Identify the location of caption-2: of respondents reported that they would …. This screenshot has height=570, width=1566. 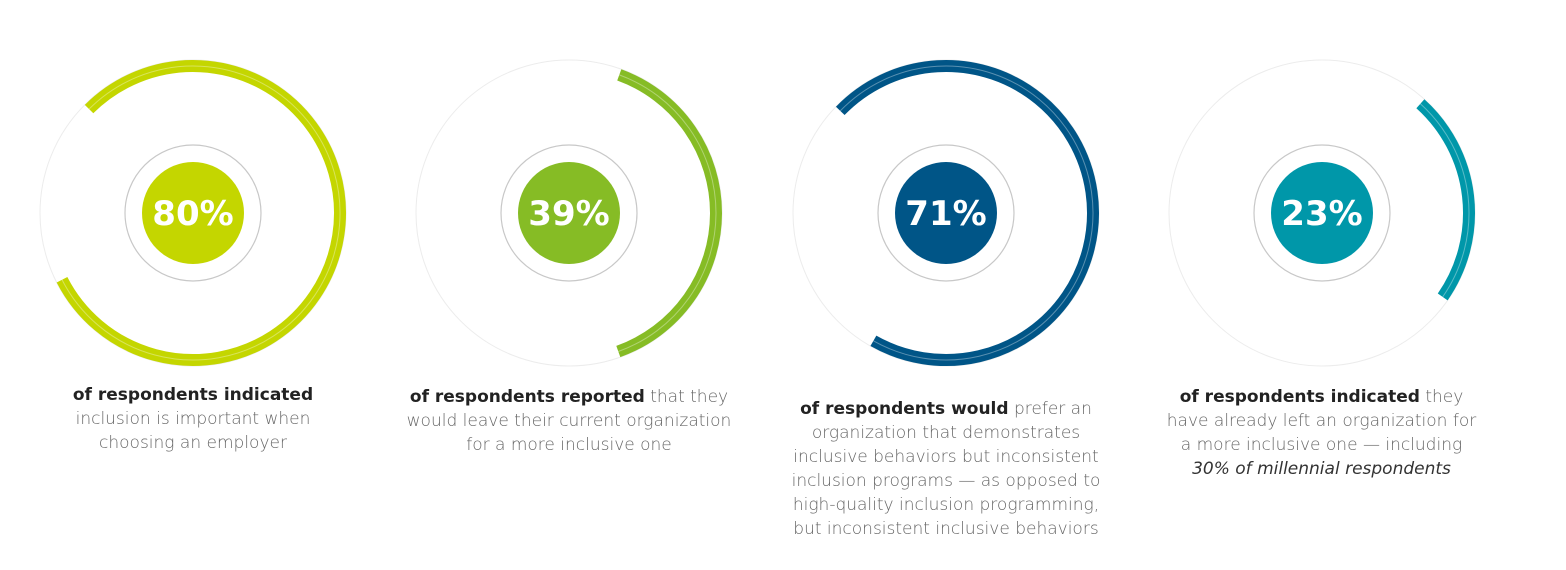
(569, 421).